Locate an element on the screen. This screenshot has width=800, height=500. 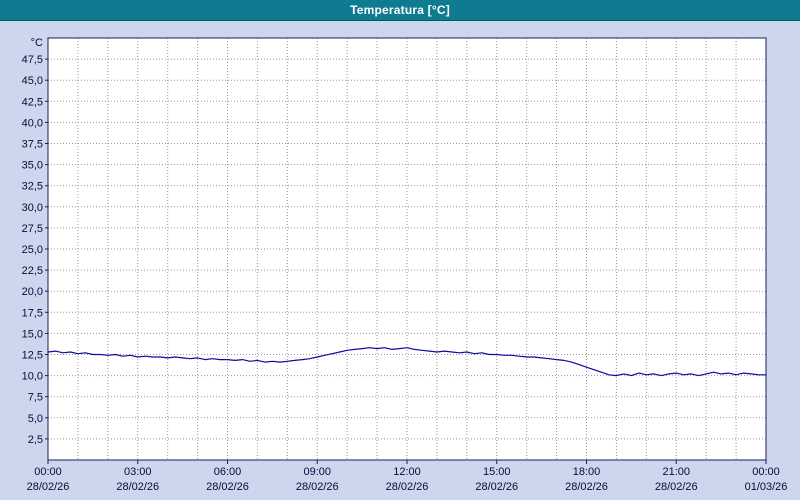
x-tick-time-label: 03:00 is located at coordinates (138, 472).